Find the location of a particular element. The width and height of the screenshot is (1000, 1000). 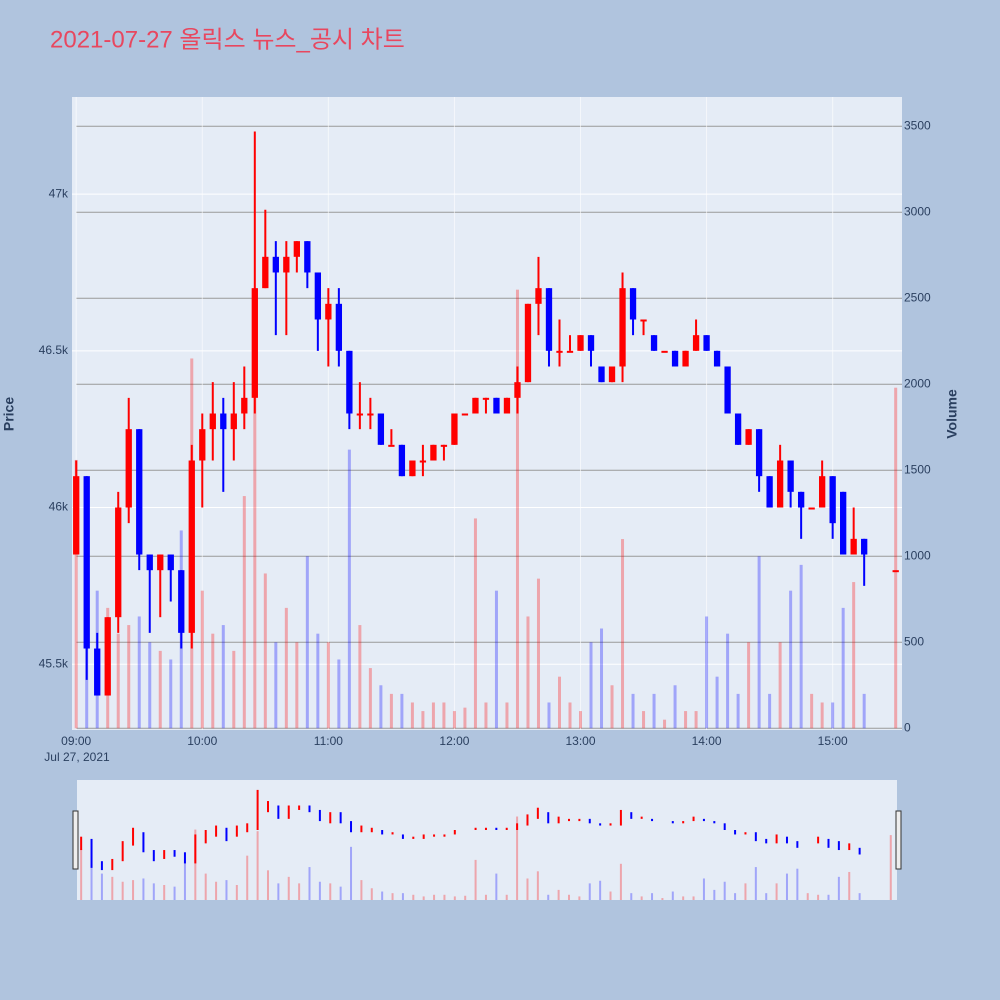

x-tick-label: 12:00 is located at coordinates (454, 741).